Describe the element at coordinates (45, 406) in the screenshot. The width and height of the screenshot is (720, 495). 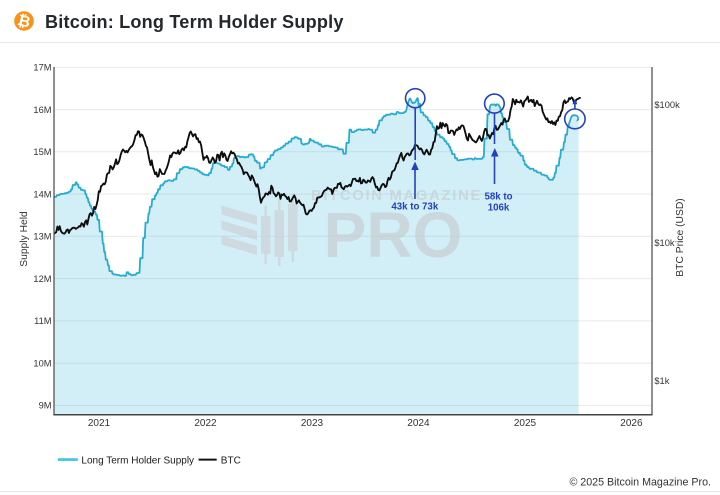
I see `svg-text: 9M` at that location.